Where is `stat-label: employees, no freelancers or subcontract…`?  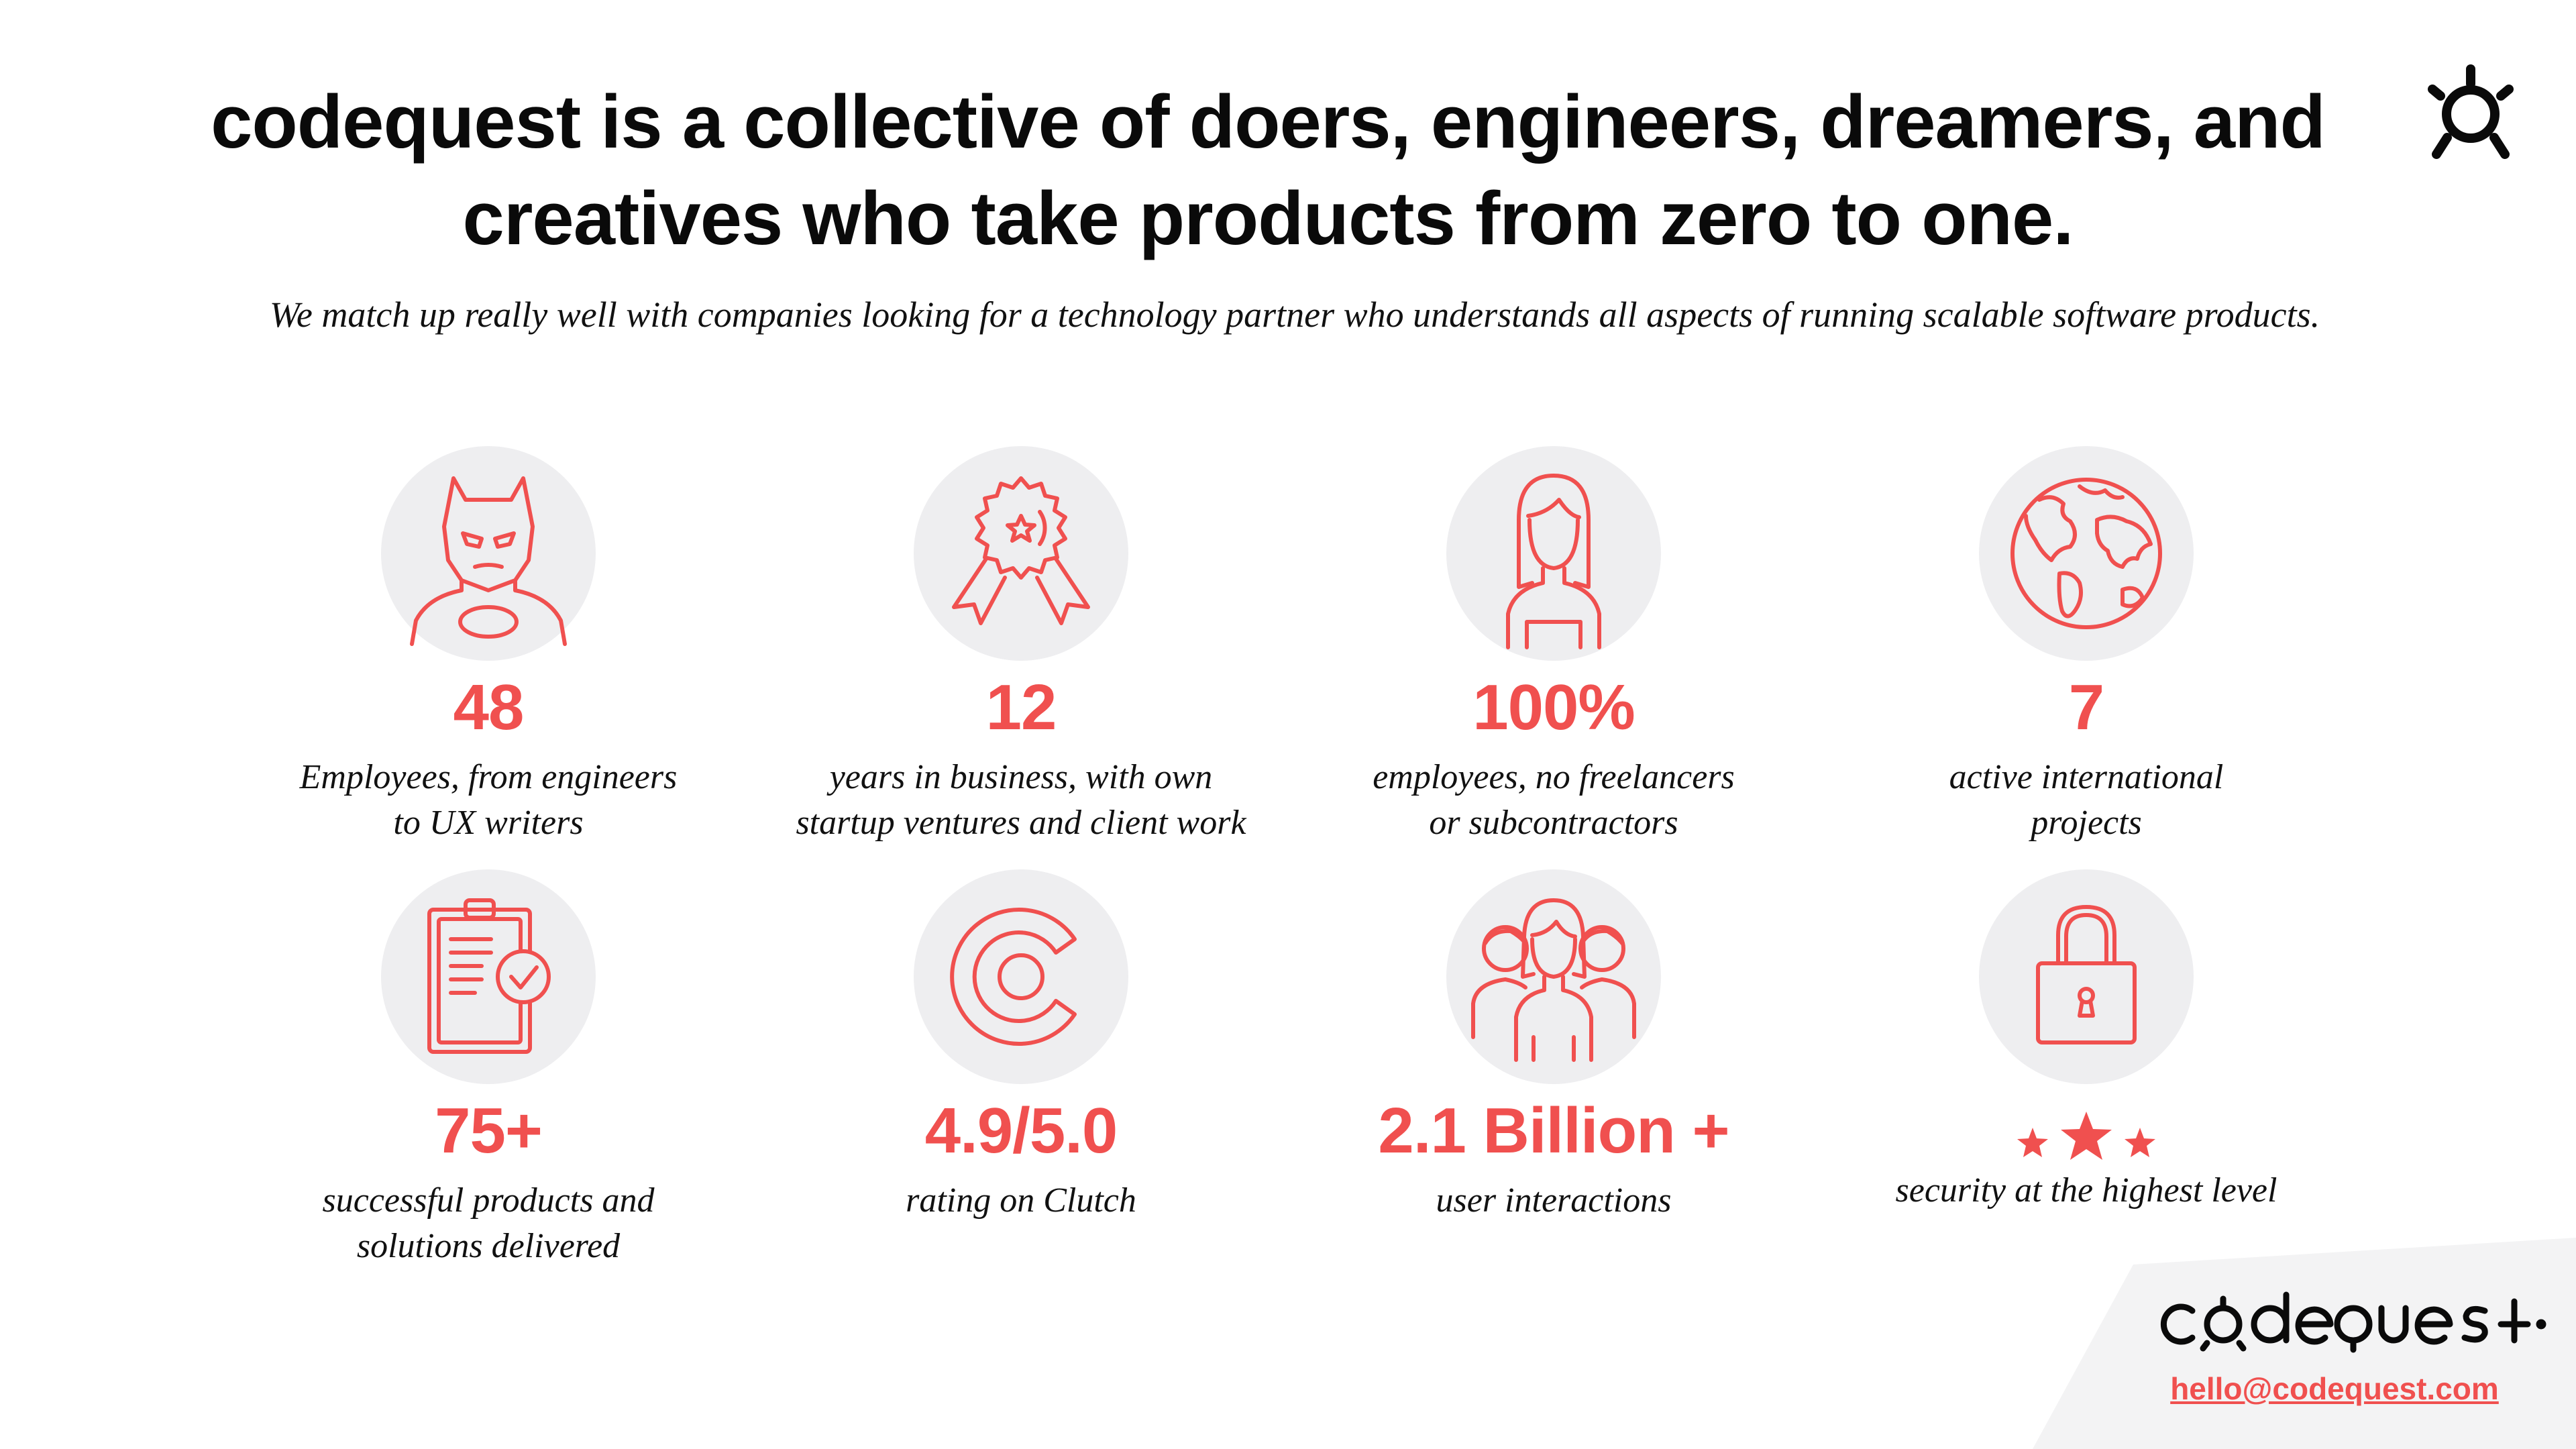
stat-label: employees, no freelancers or subcontract… is located at coordinates (1554, 800).